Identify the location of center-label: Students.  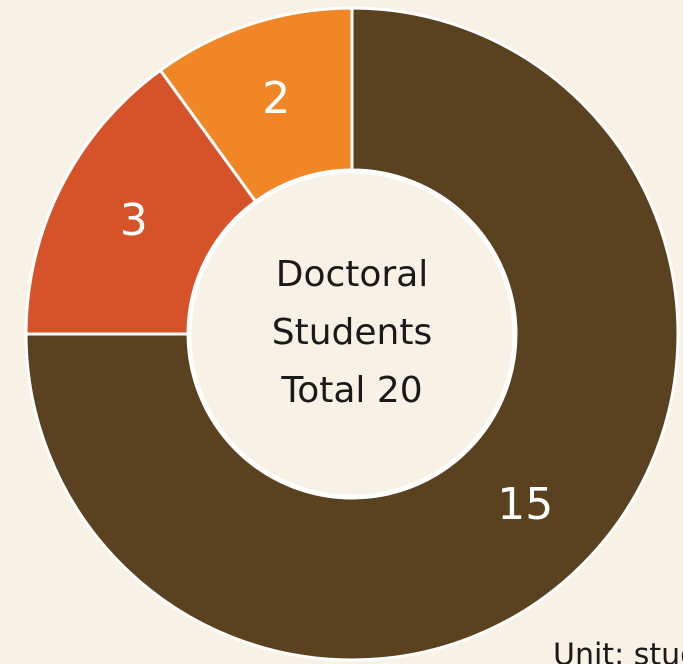
(352, 332).